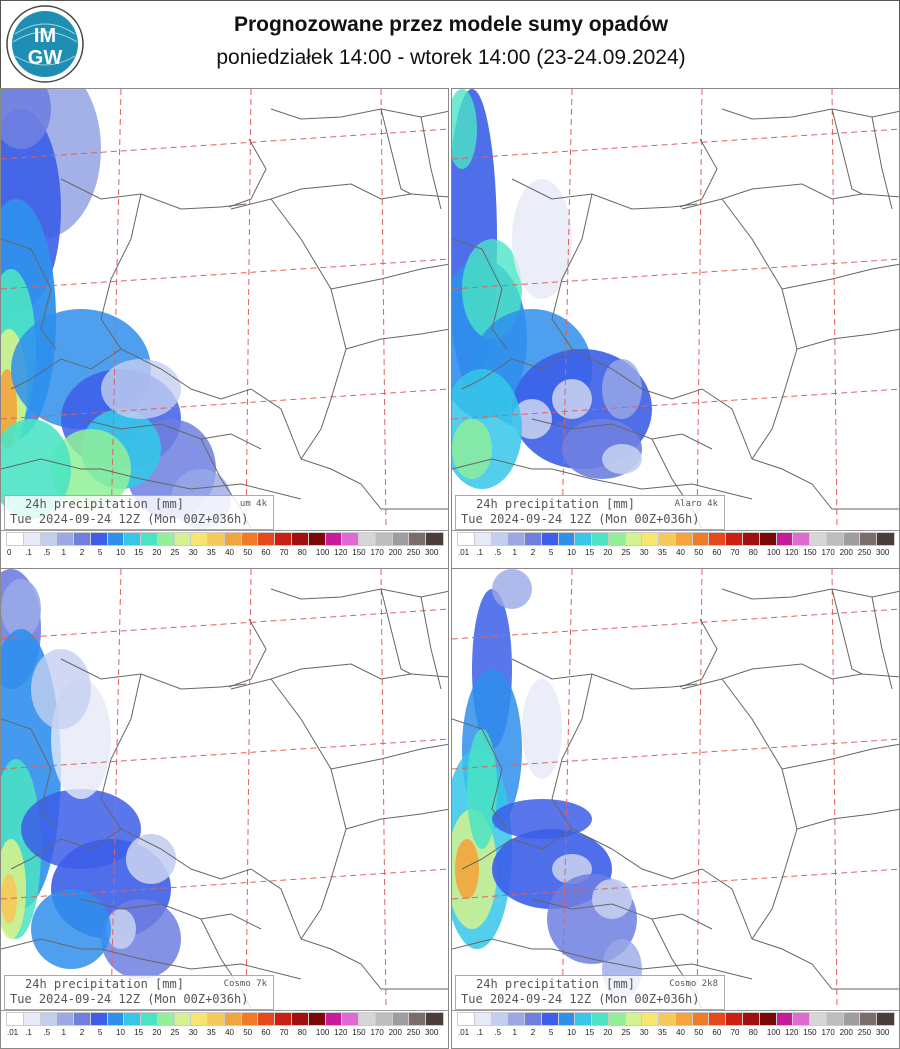 Image resolution: width=900 pixels, height=1049 pixels. I want to click on precip-field, so click(116, 309).